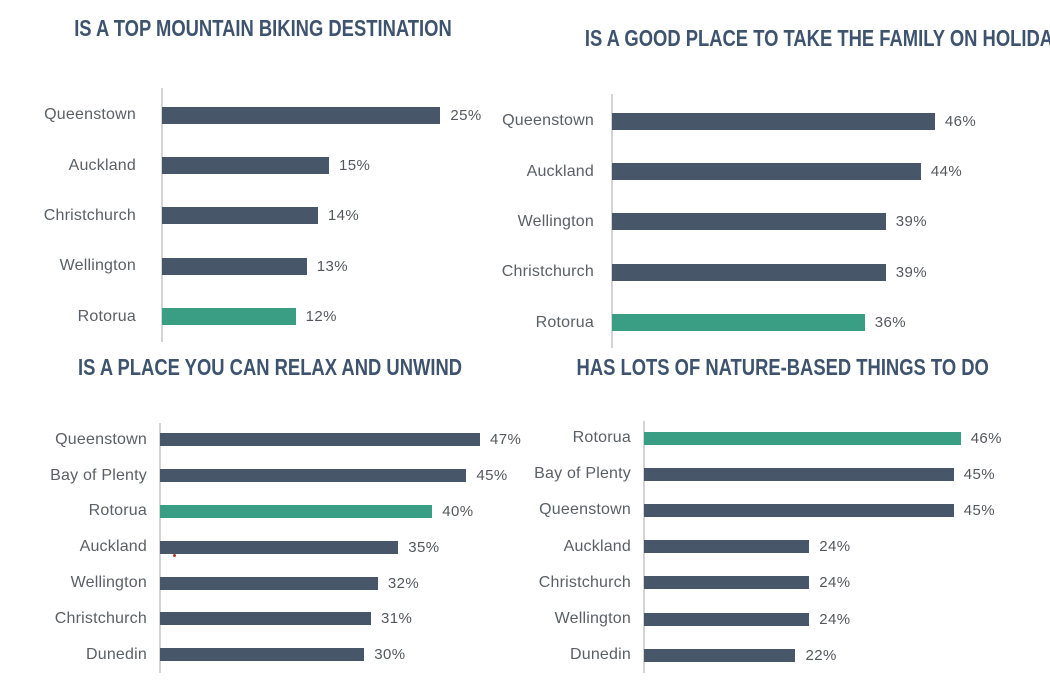  What do you see at coordinates (390, 655) in the screenshot?
I see `value-label: 30%` at bounding box center [390, 655].